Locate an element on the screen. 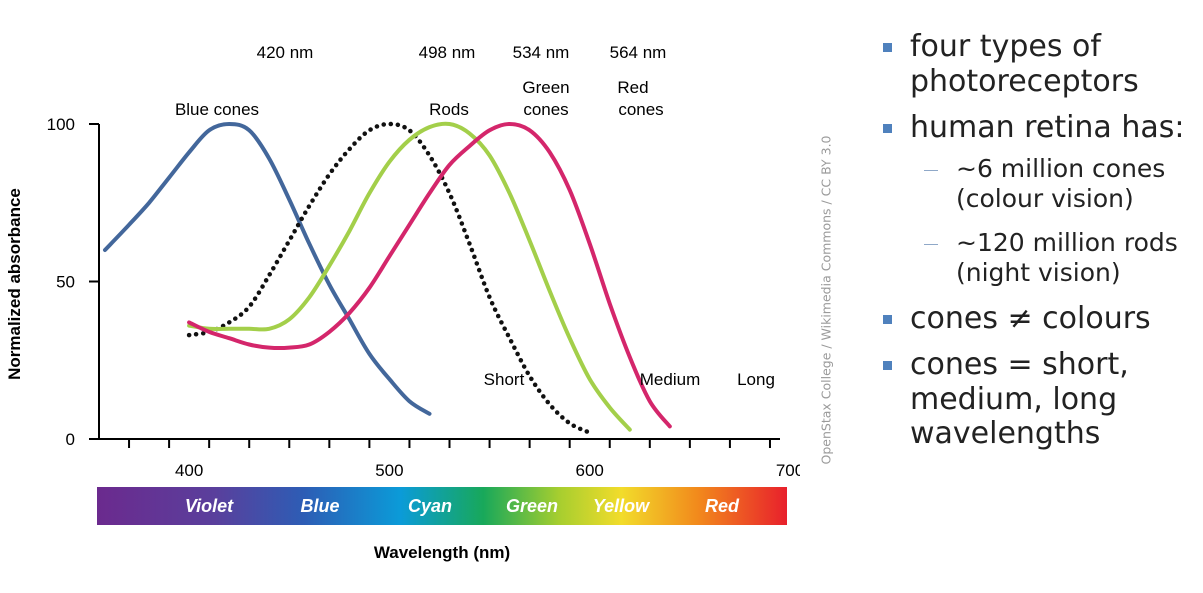 The height and width of the screenshot is (593, 1203). peak-label-green: 534 nm is located at coordinates (541, 52).